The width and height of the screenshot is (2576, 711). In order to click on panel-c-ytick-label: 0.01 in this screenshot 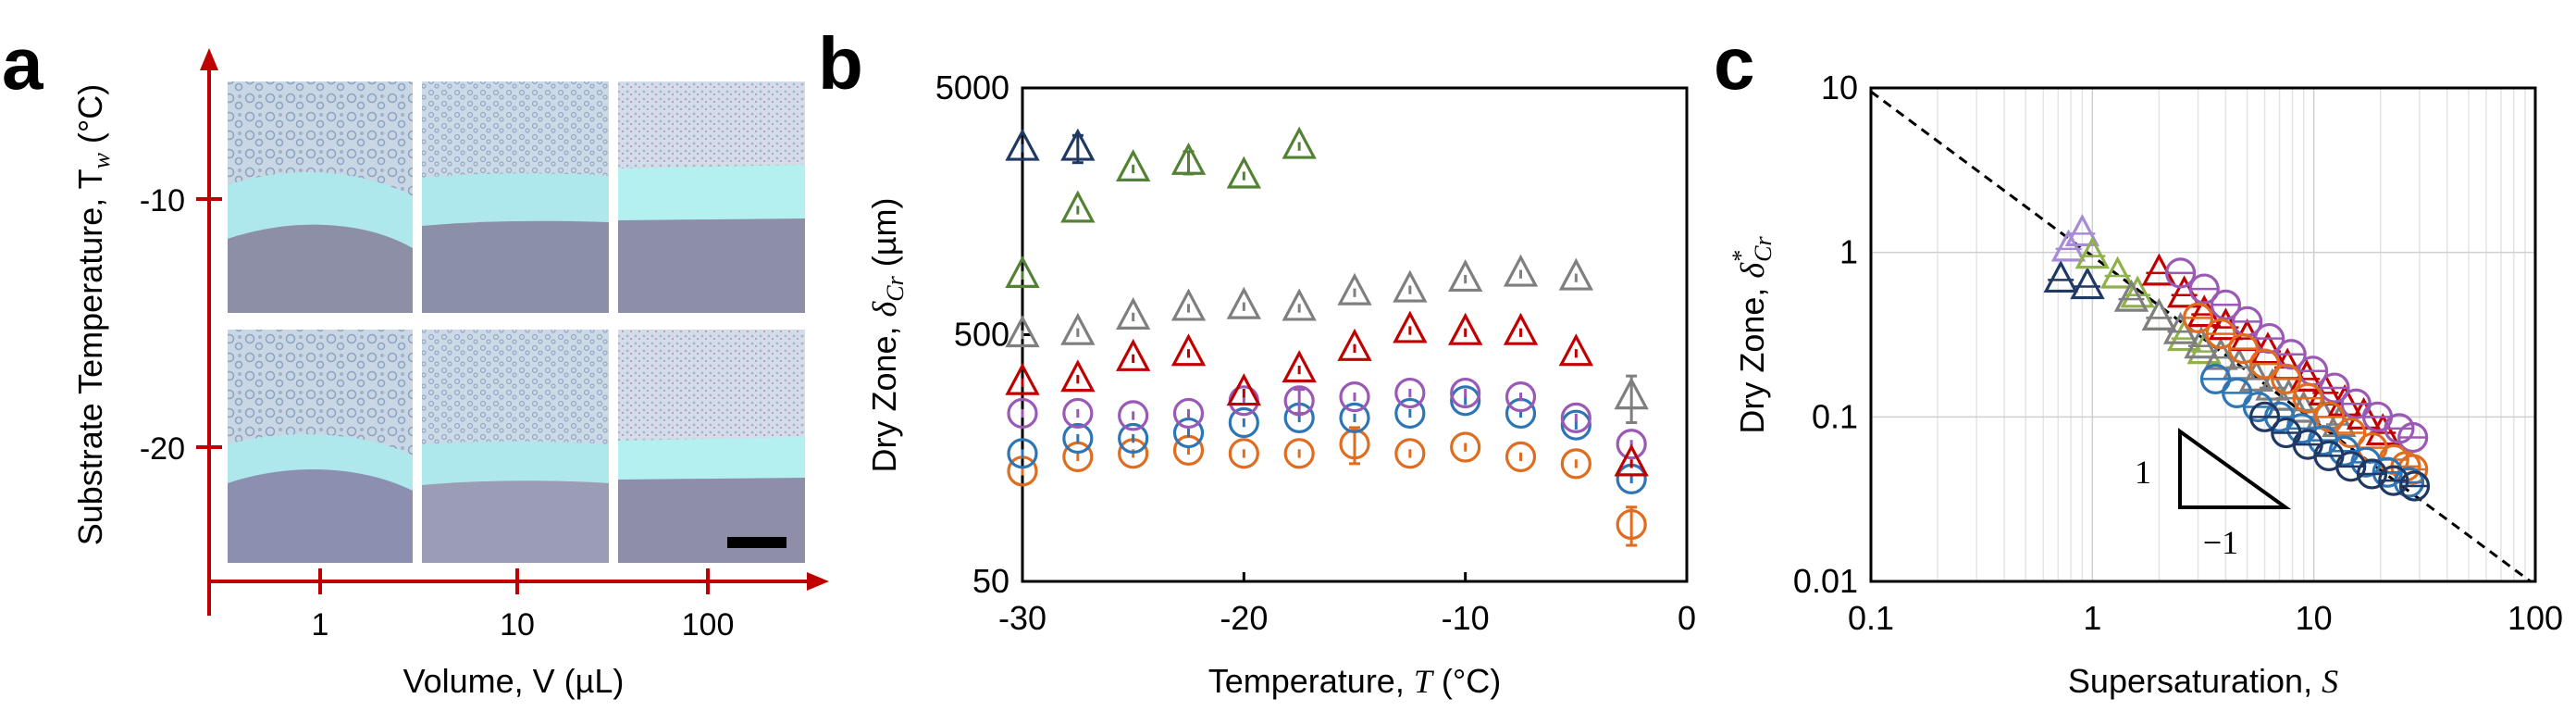, I will do `click(1825, 581)`.